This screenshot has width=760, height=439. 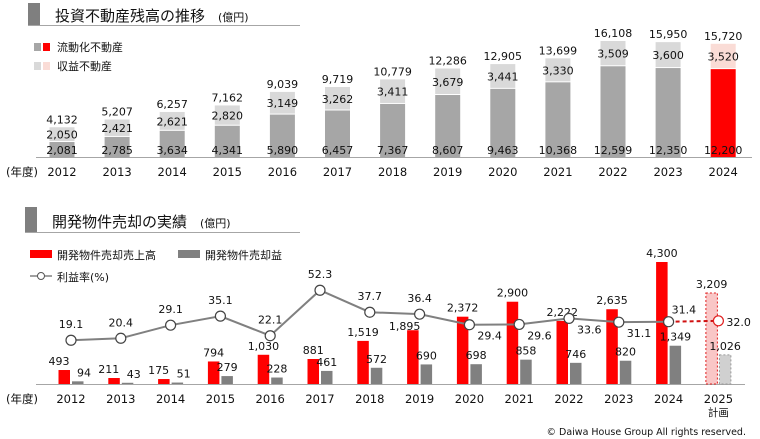 I want to click on label-margin-2024: 31.4, so click(x=684, y=310).